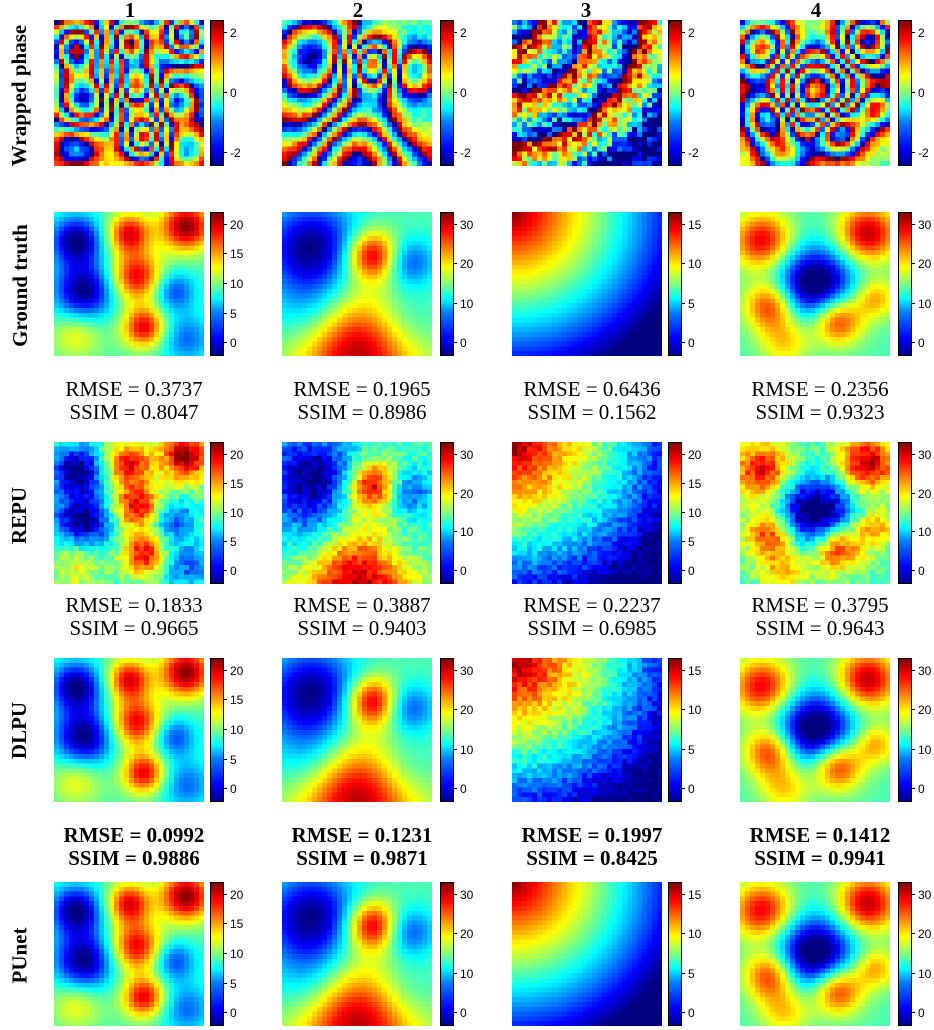  Describe the element at coordinates (134, 605) in the screenshot. I see `metric-rmse-dlpu-1: RMSE = 0.1833` at that location.